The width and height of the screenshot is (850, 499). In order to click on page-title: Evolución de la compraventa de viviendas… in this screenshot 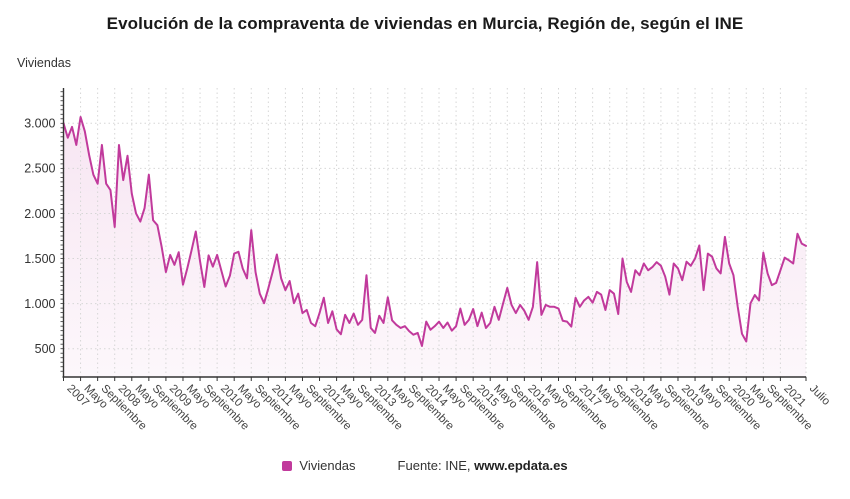, I will do `click(425, 23)`.